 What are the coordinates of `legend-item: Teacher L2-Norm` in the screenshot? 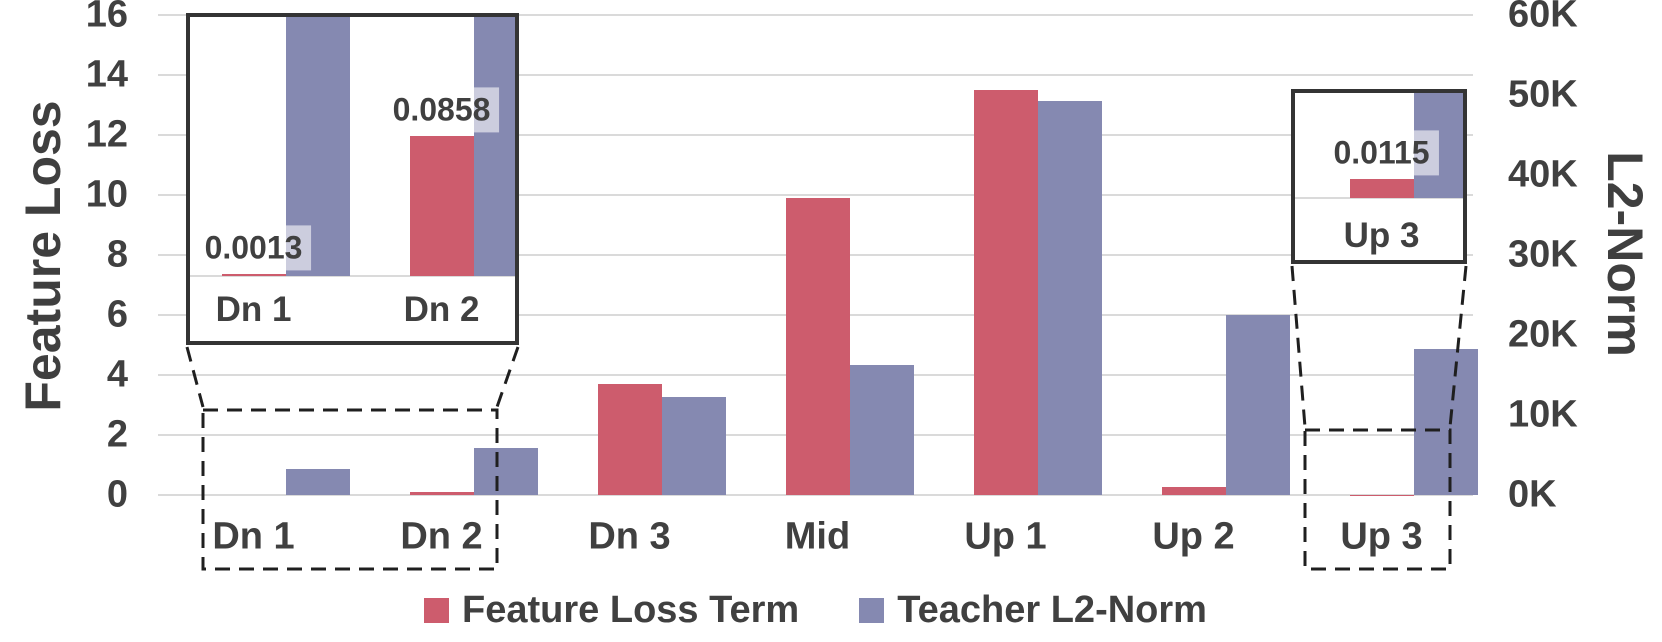 It's located at (1033, 610).